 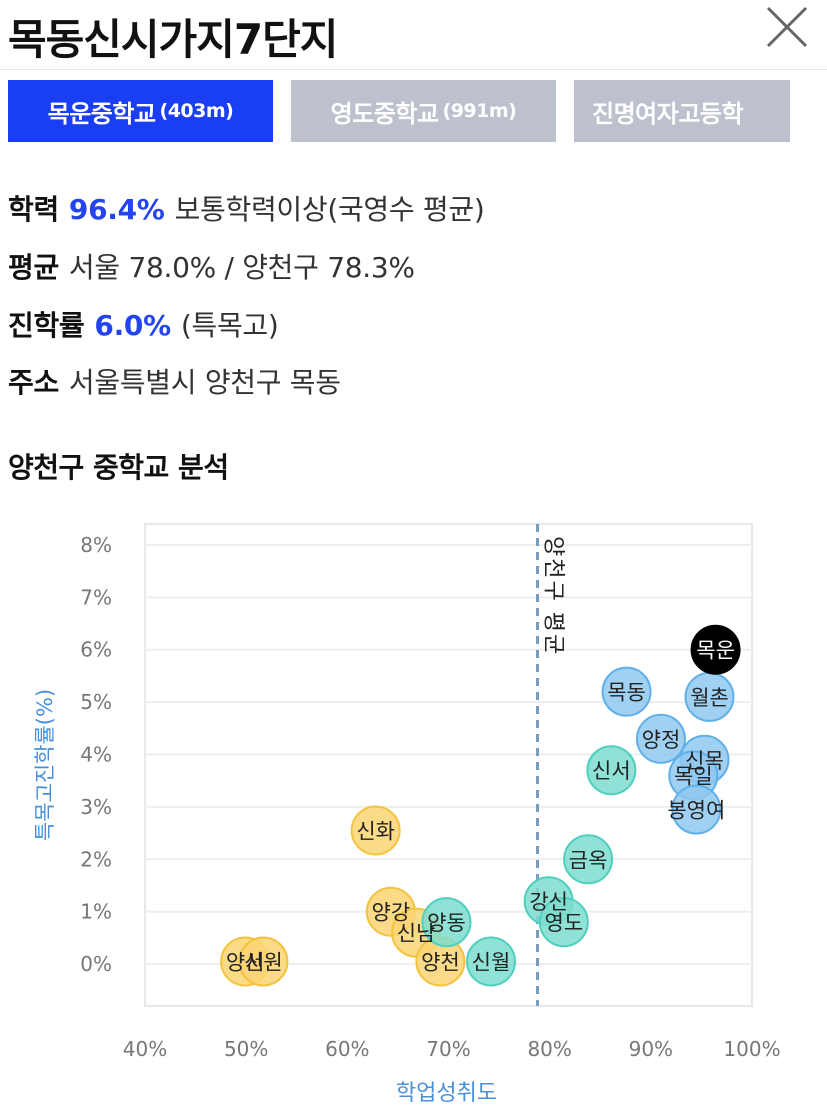 What do you see at coordinates (446, 1093) in the screenshot?
I see `x-axis-title: 학업성취도` at bounding box center [446, 1093].